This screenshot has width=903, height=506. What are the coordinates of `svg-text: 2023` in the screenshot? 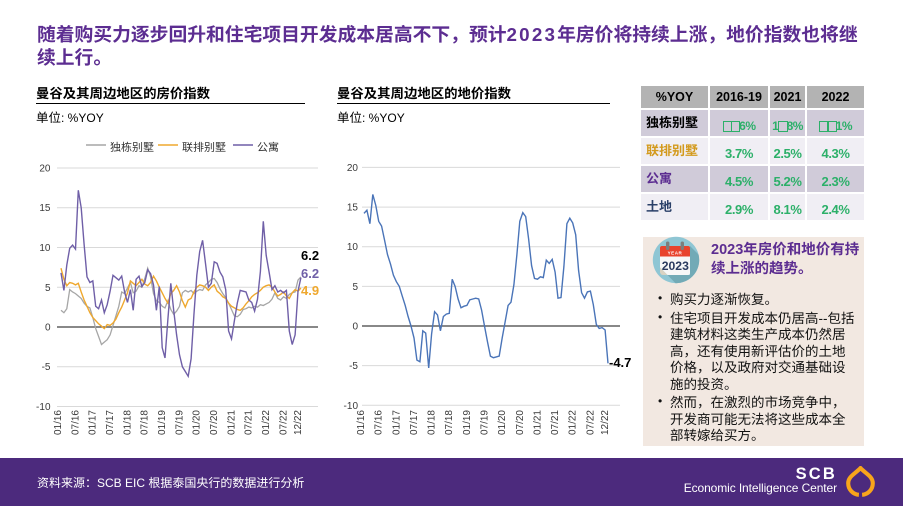 It's located at (675, 266).